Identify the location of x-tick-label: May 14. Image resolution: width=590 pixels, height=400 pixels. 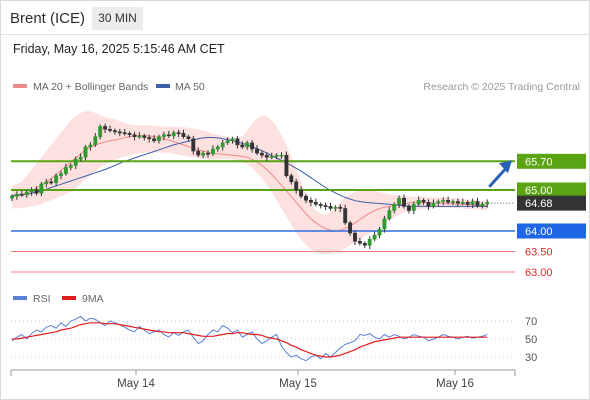
(136, 384).